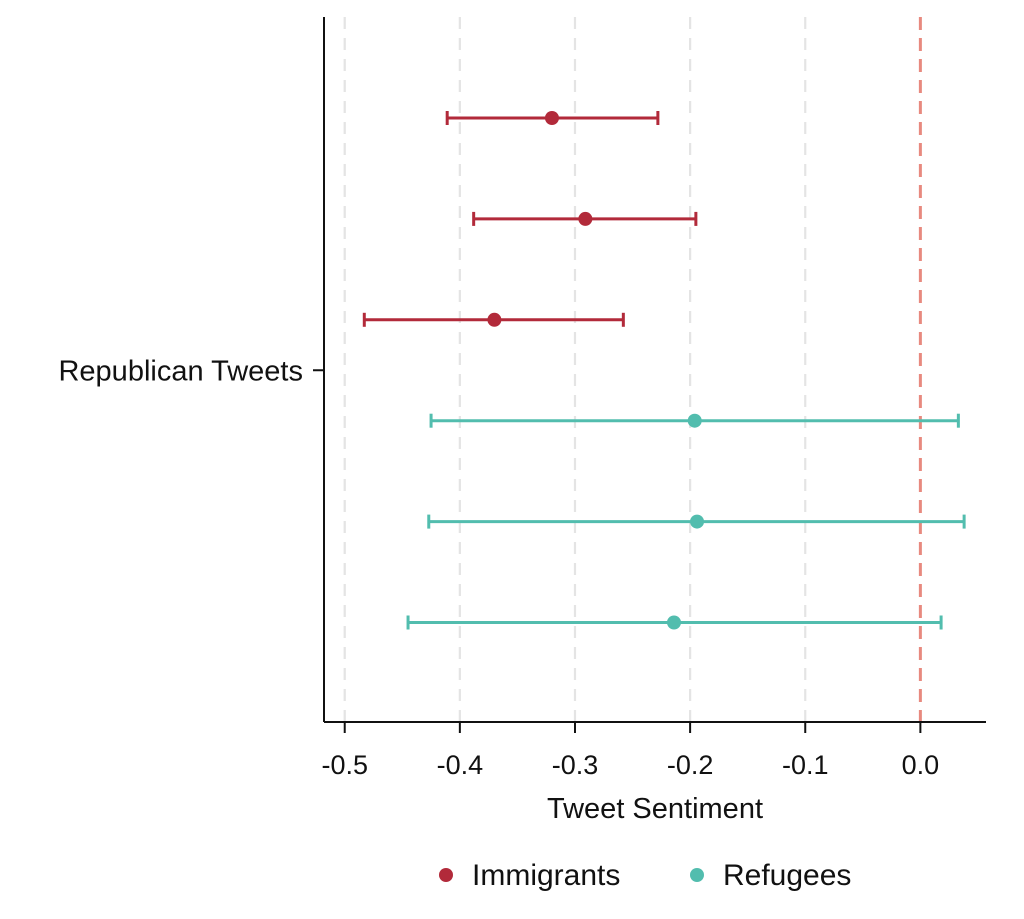  I want to click on x-tick-label: -0.1, so click(805, 765).